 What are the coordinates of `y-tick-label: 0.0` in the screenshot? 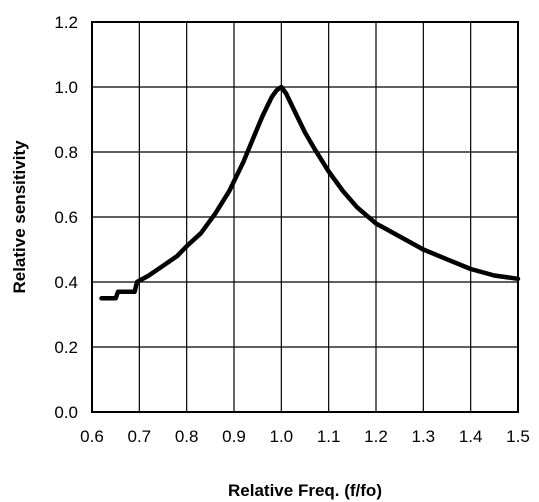 It's located at (66, 412).